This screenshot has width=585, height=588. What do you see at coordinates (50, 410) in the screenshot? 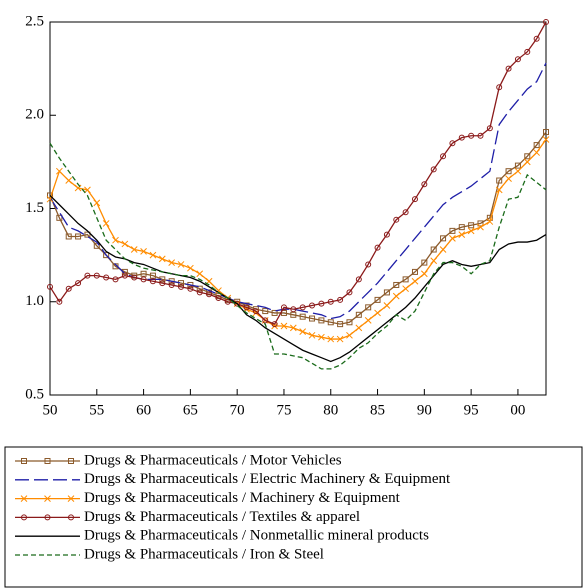
I see `x-tick-label: 50` at bounding box center [50, 410].